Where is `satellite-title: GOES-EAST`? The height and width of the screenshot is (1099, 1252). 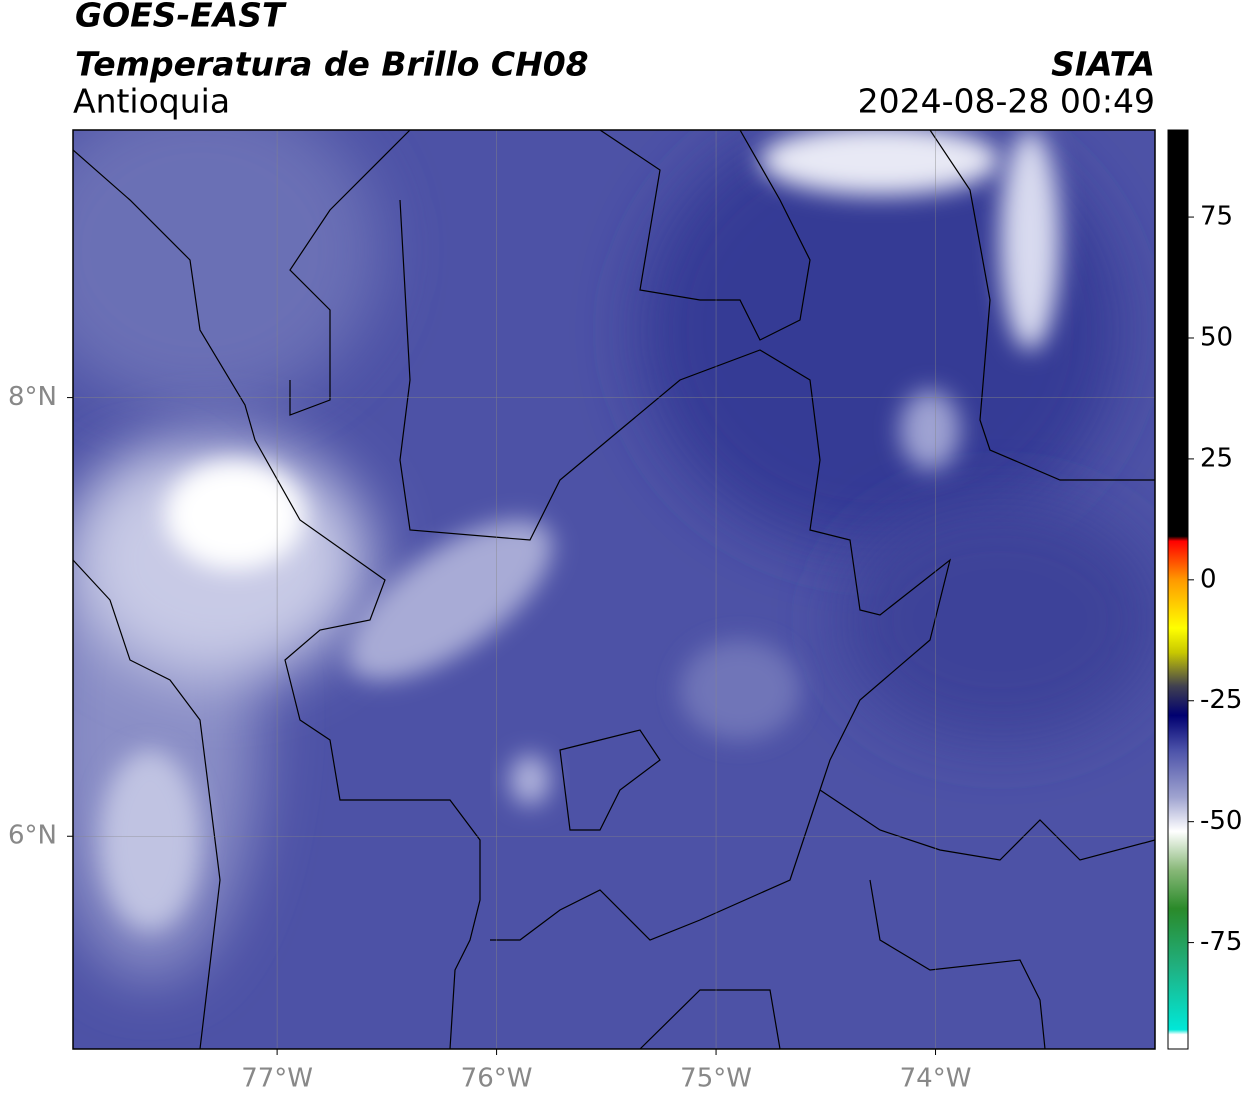
satellite-title: GOES-EAST is located at coordinates (181, 17).